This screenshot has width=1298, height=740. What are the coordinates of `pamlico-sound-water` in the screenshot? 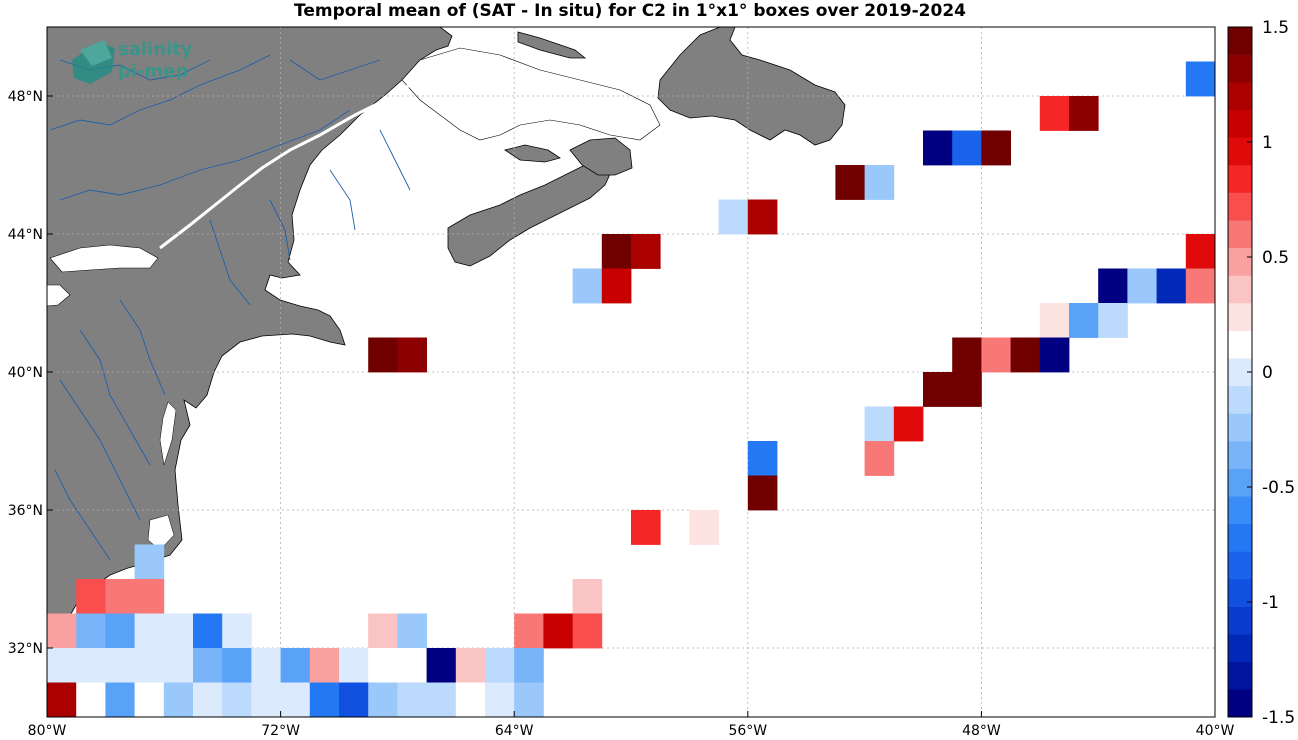 It's located at (161, 532).